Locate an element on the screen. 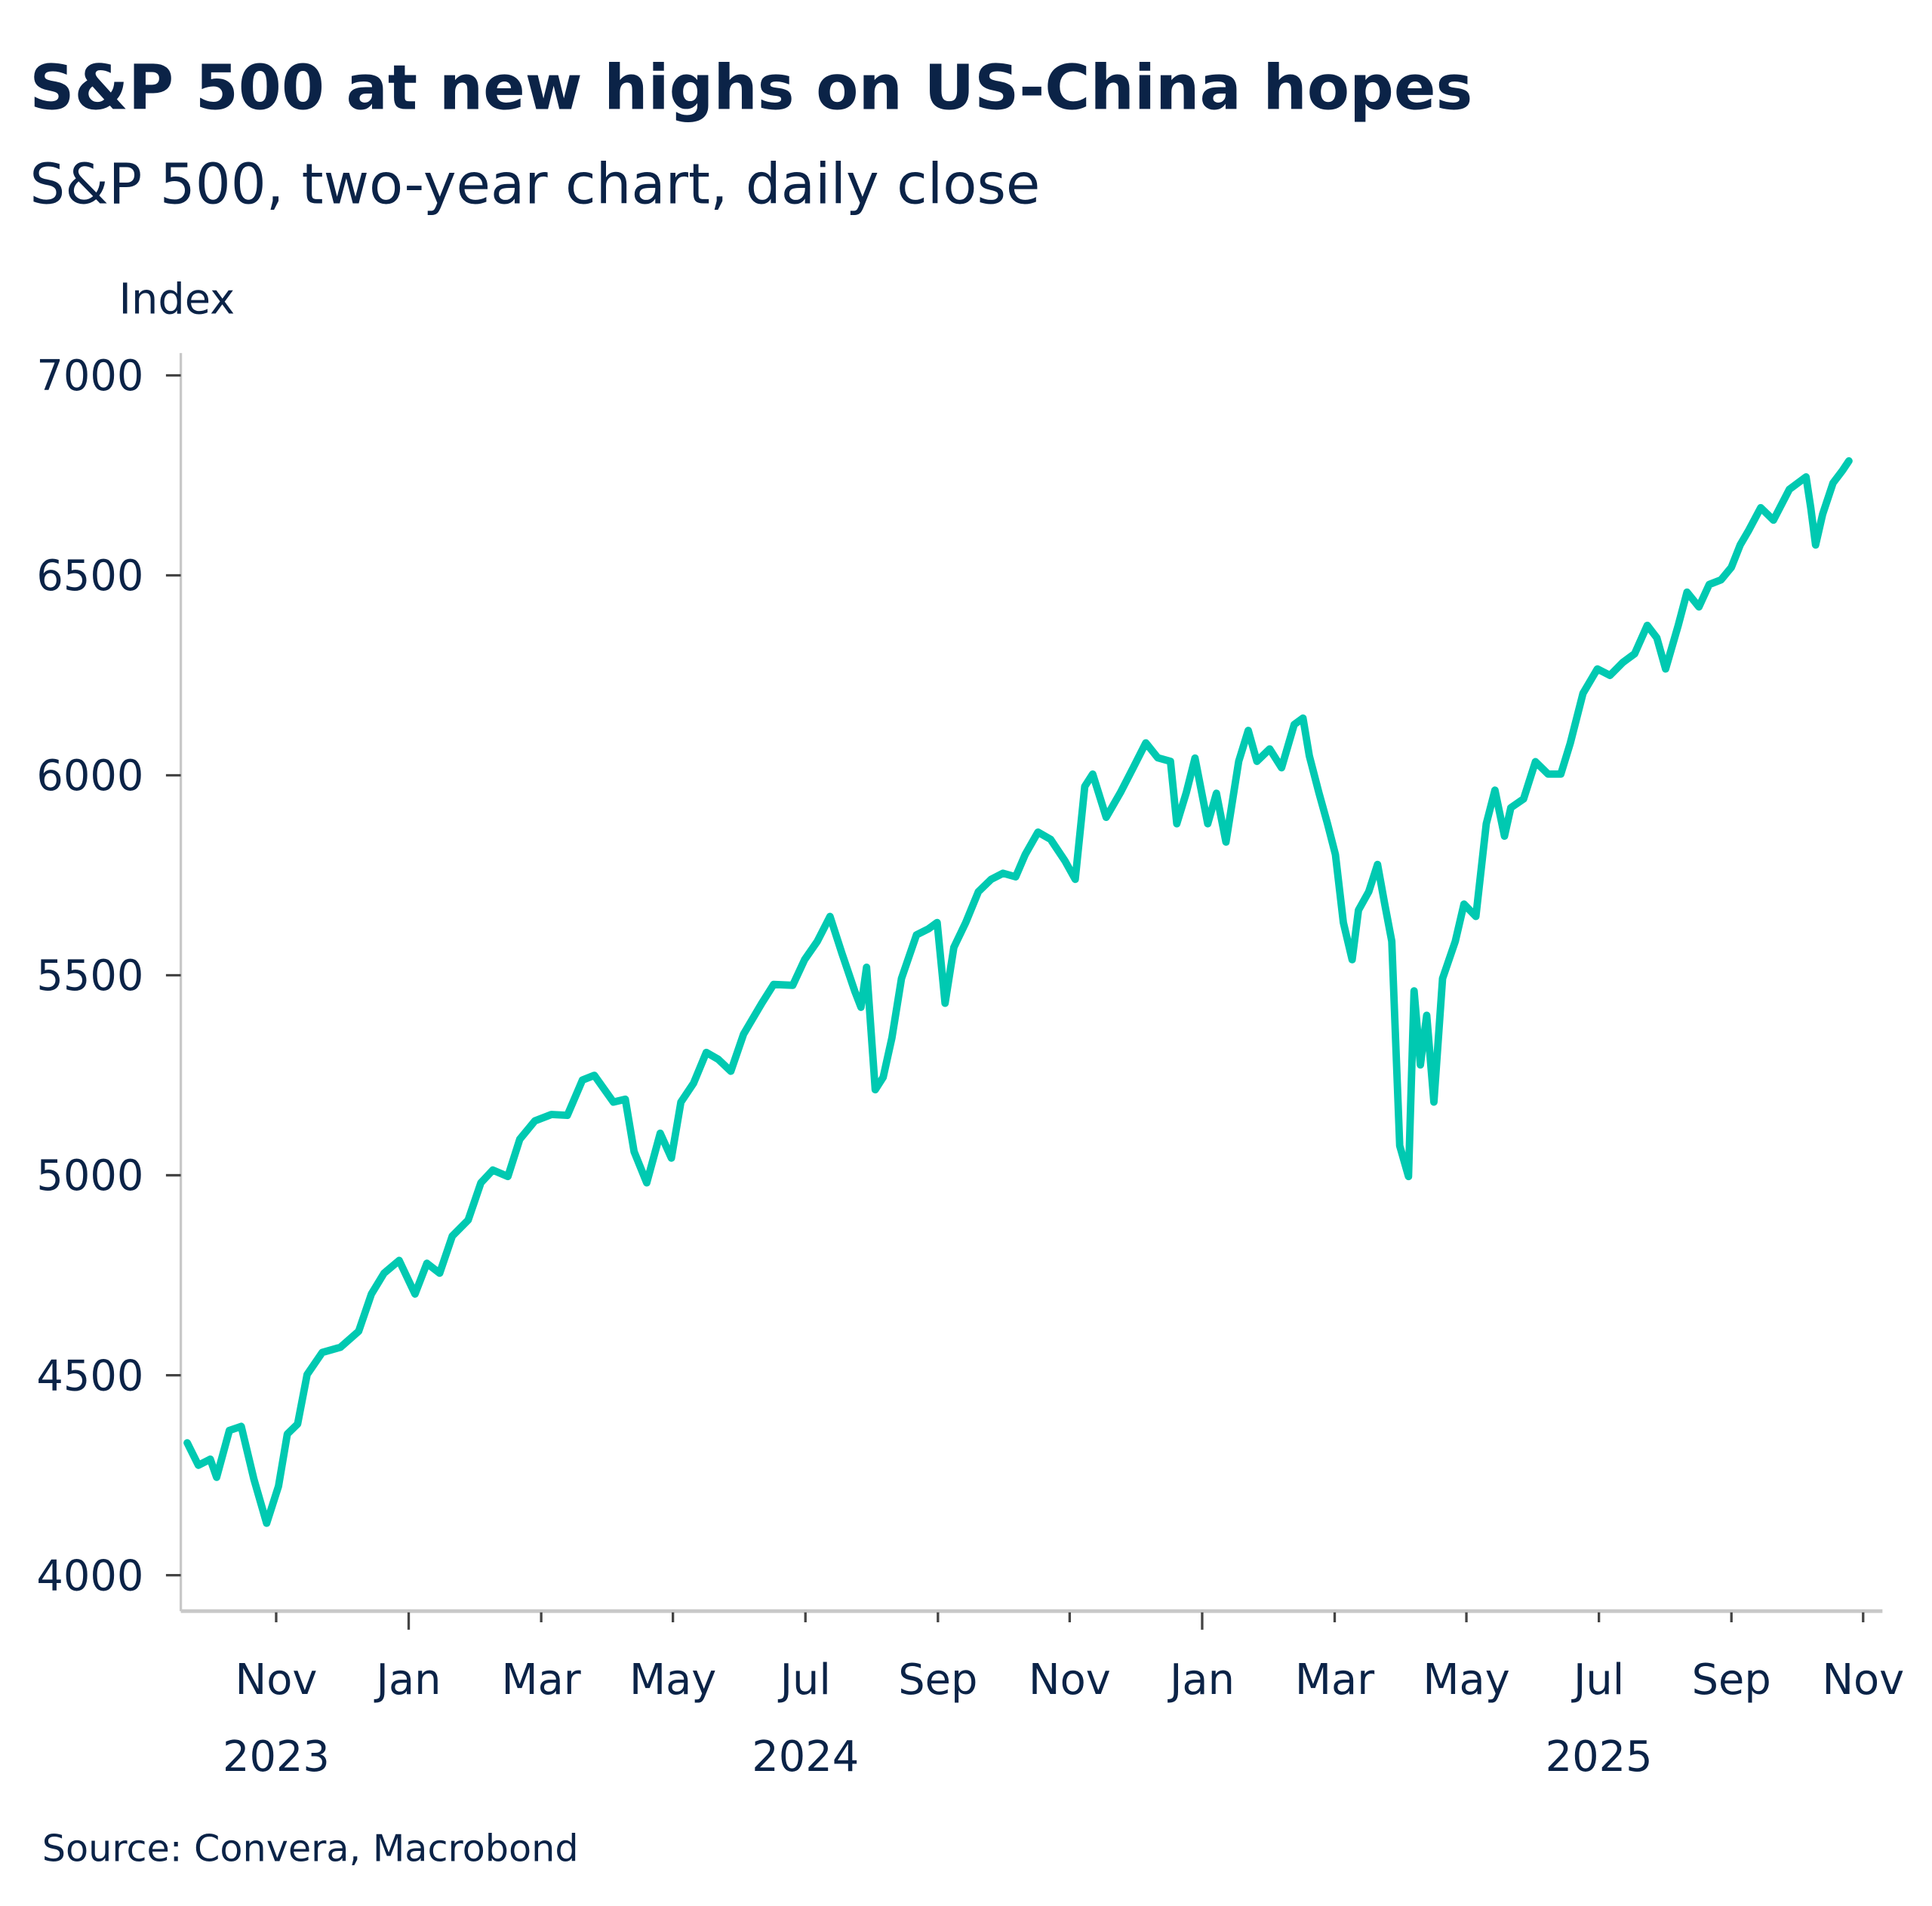 The width and height of the screenshot is (1932, 1906). y-tick-label: 5000 is located at coordinates (89, 1176).